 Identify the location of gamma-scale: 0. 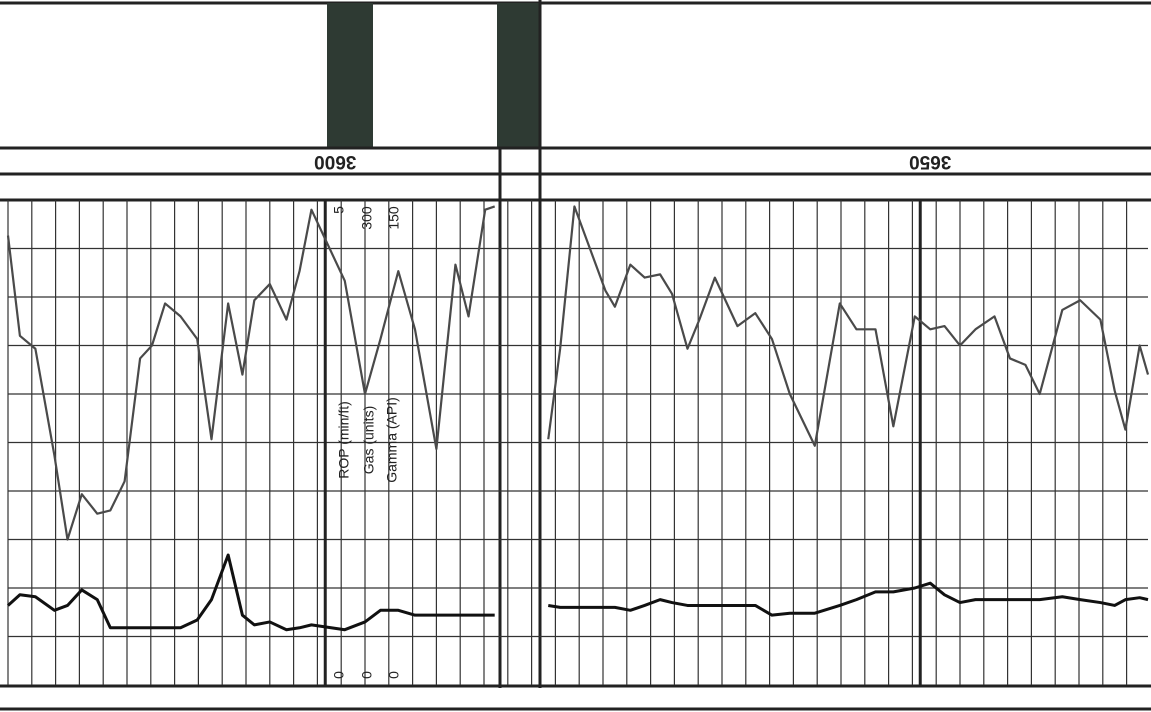
(394, 675).